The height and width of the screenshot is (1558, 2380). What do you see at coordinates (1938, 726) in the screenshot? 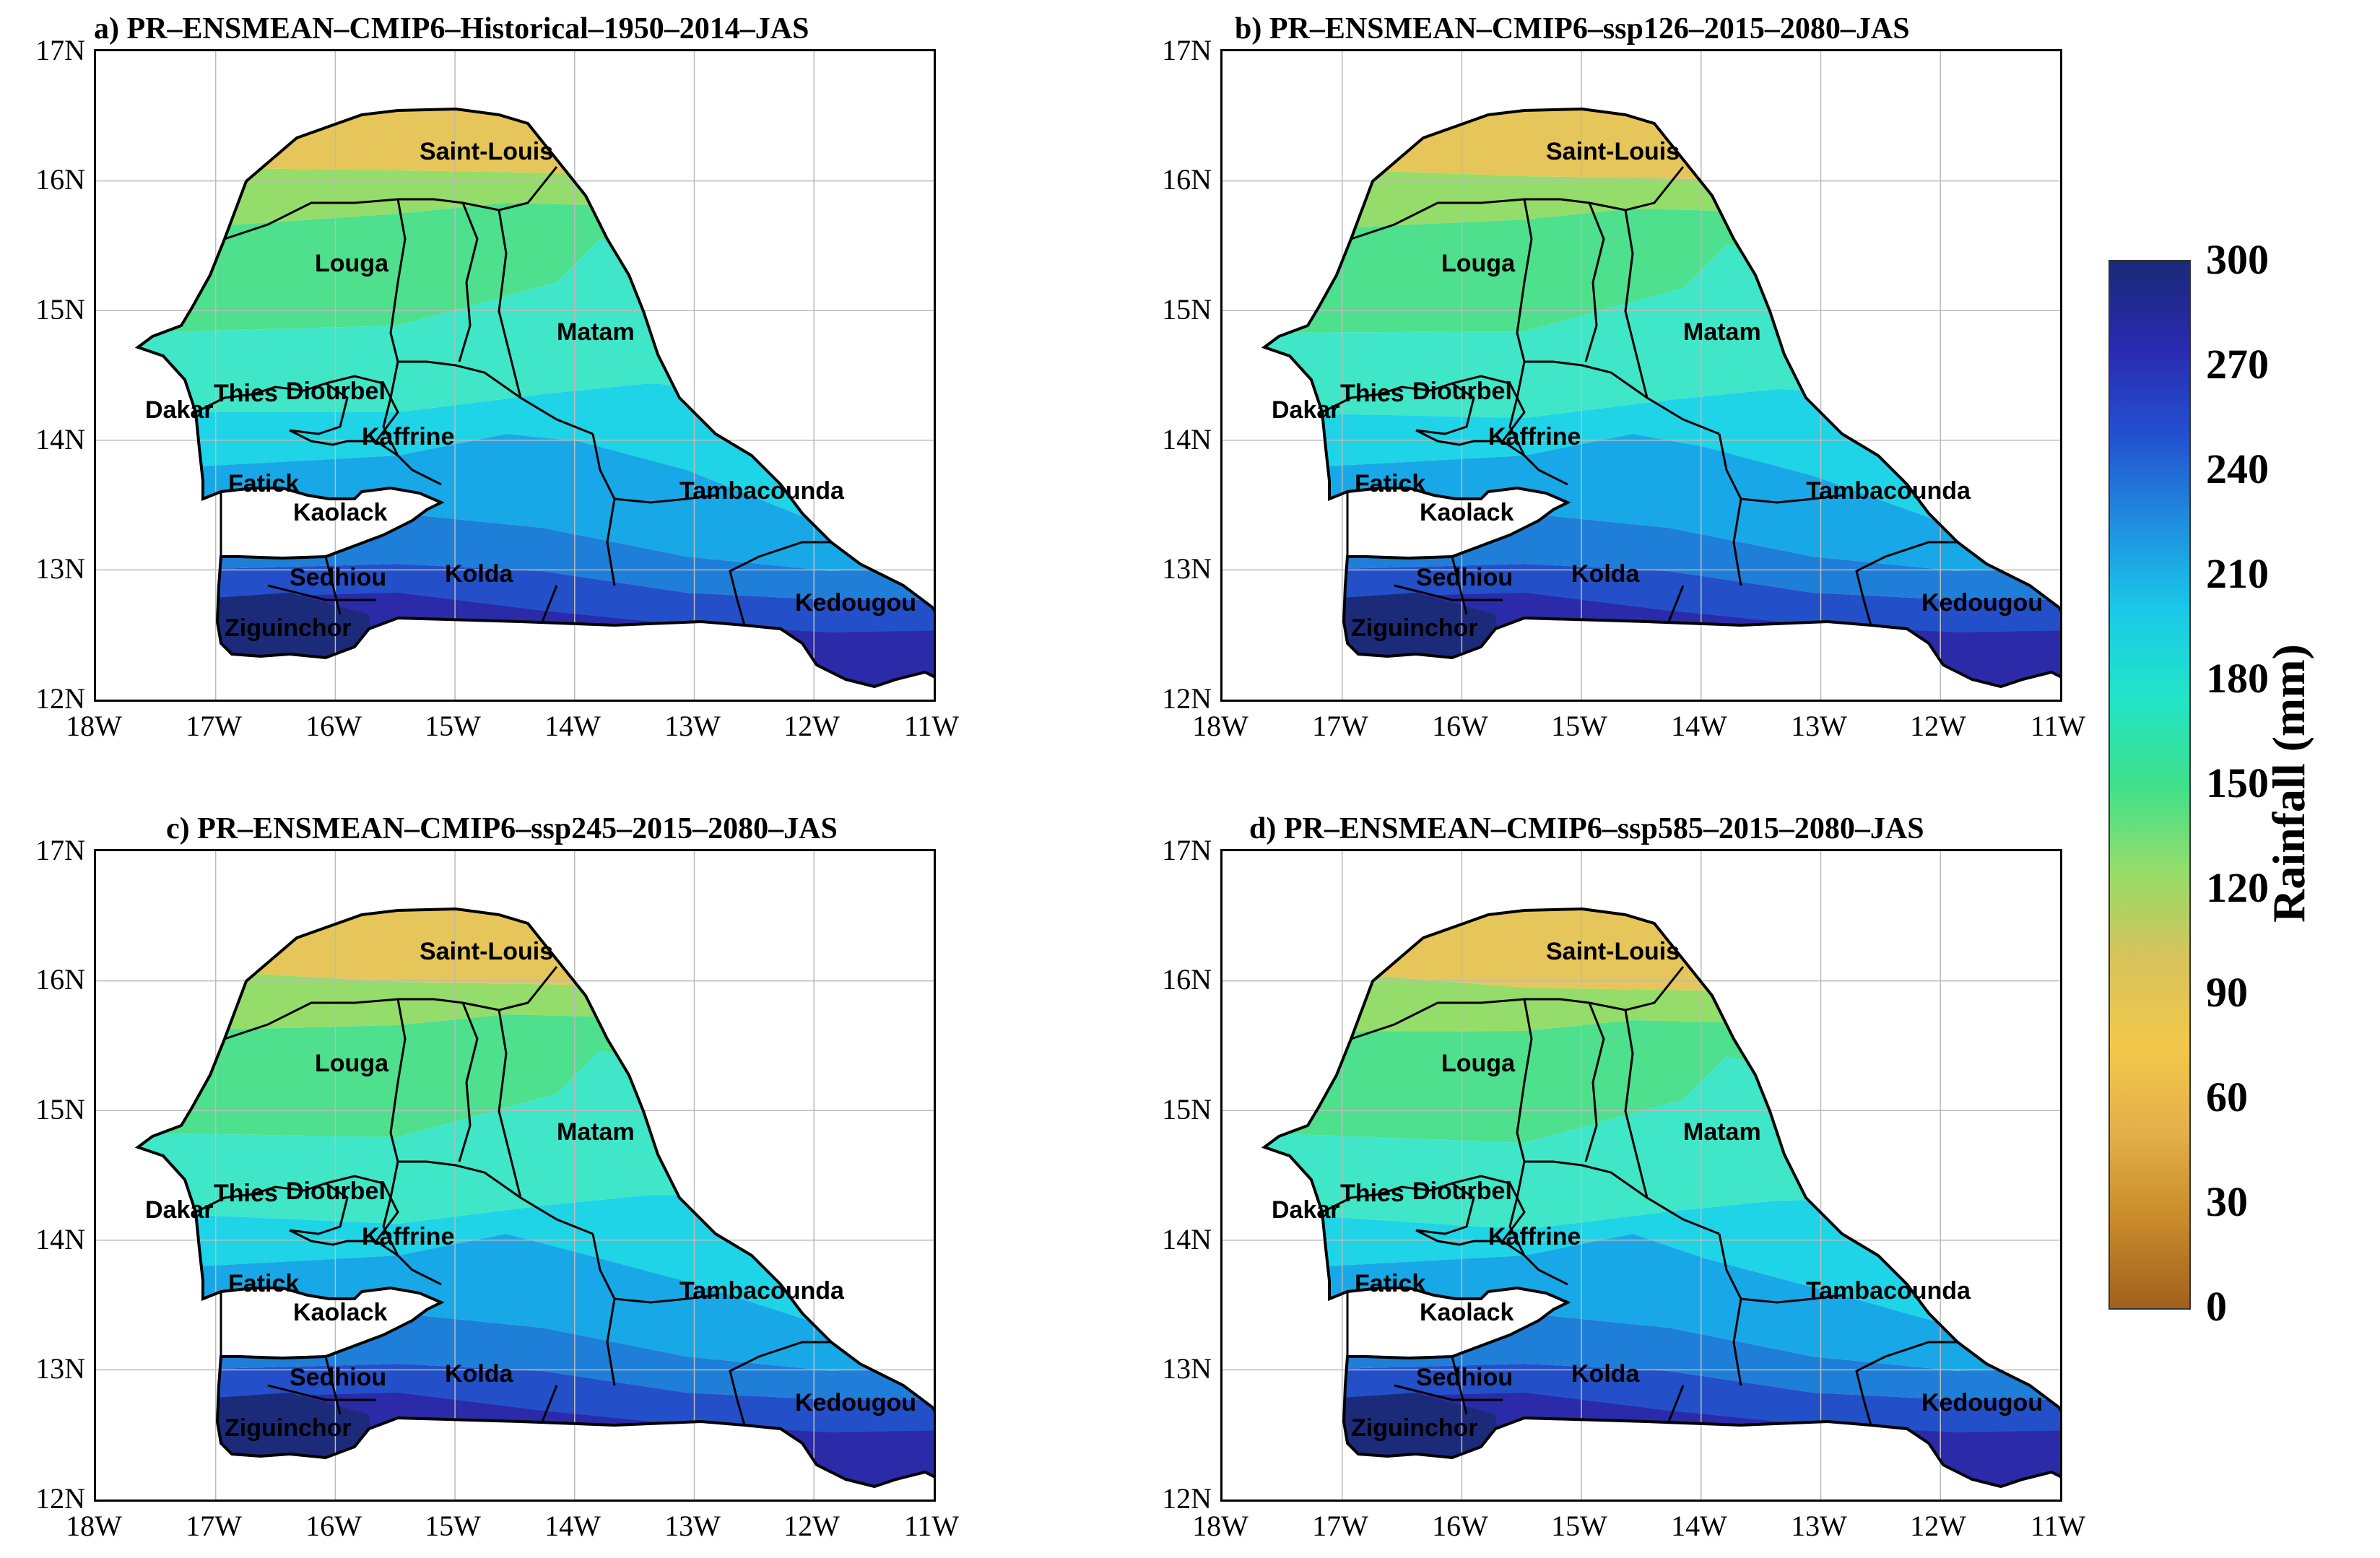
I see `lon-tick: 12W` at bounding box center [1938, 726].